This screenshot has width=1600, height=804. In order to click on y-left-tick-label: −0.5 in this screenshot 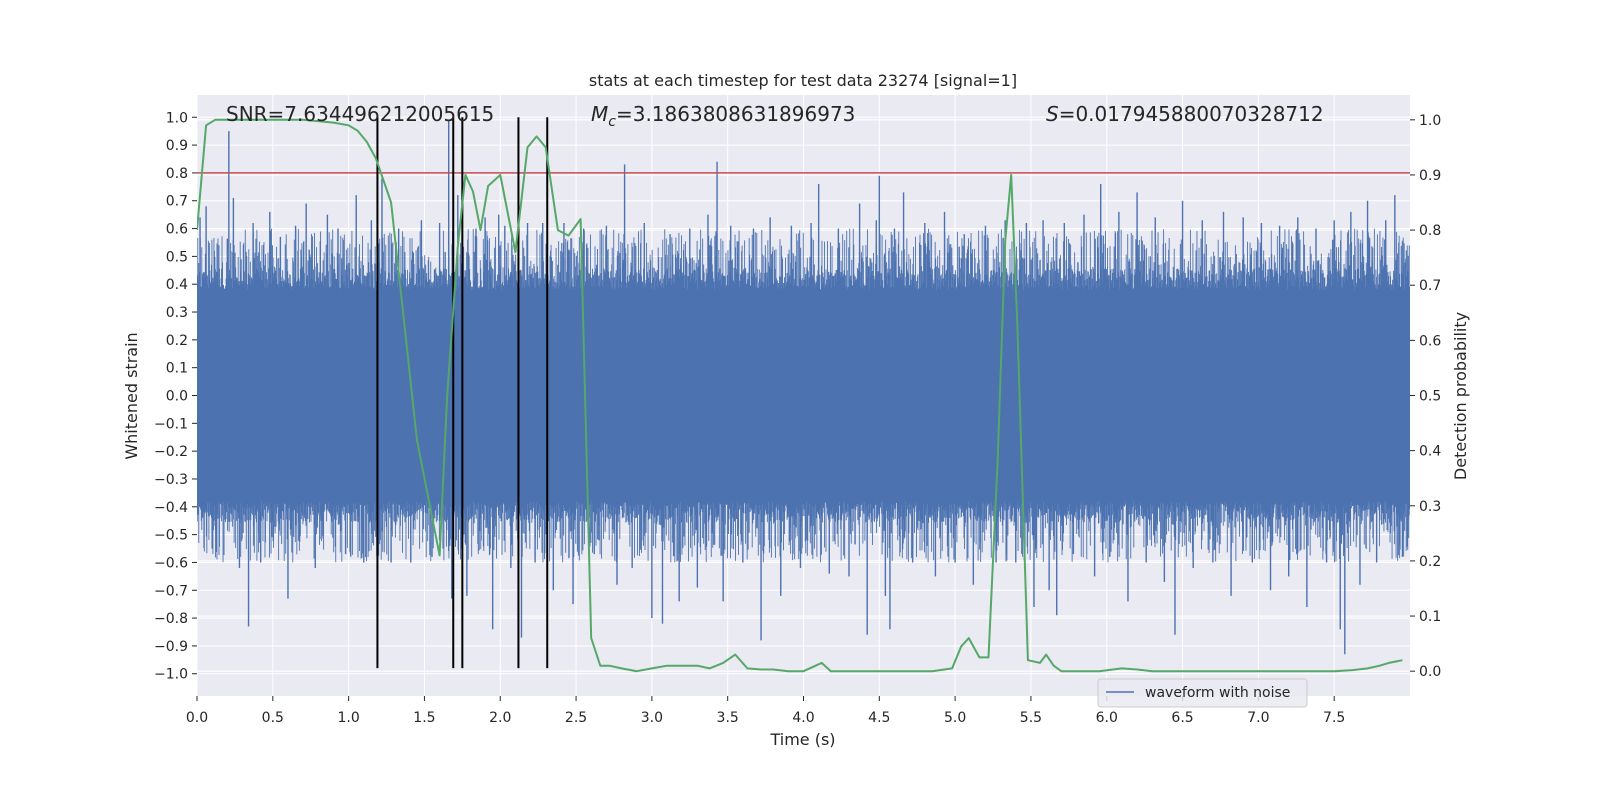, I will do `click(171, 536)`.